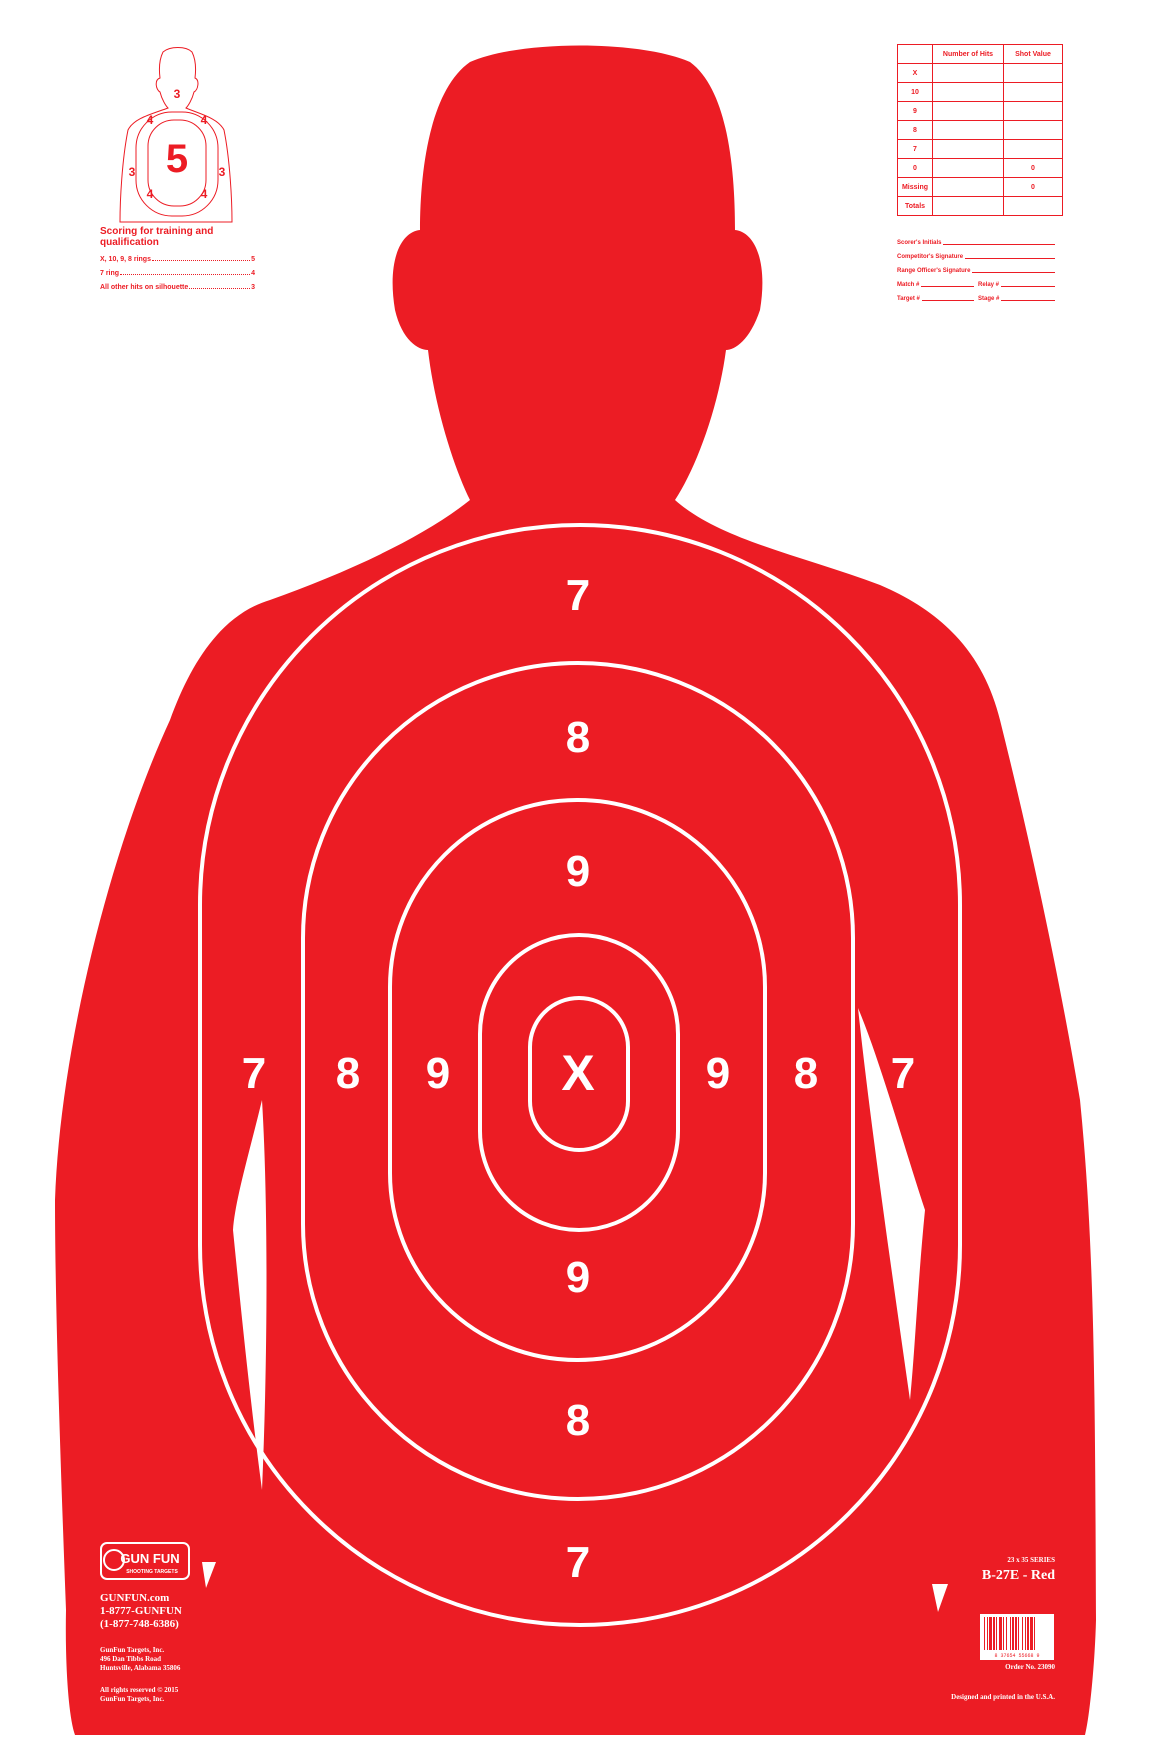  What do you see at coordinates (908, 299) in the screenshot?
I see `target-label: Target #` at bounding box center [908, 299].